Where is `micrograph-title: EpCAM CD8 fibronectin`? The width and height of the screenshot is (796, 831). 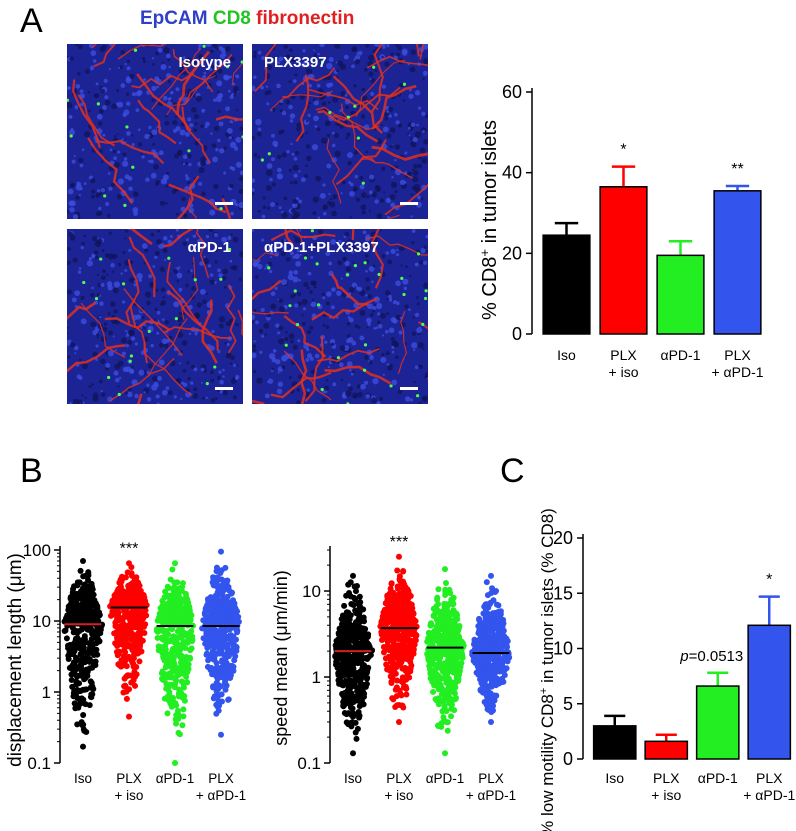
micrograph-title: EpCAM CD8 fibronectin is located at coordinates (247, 19).